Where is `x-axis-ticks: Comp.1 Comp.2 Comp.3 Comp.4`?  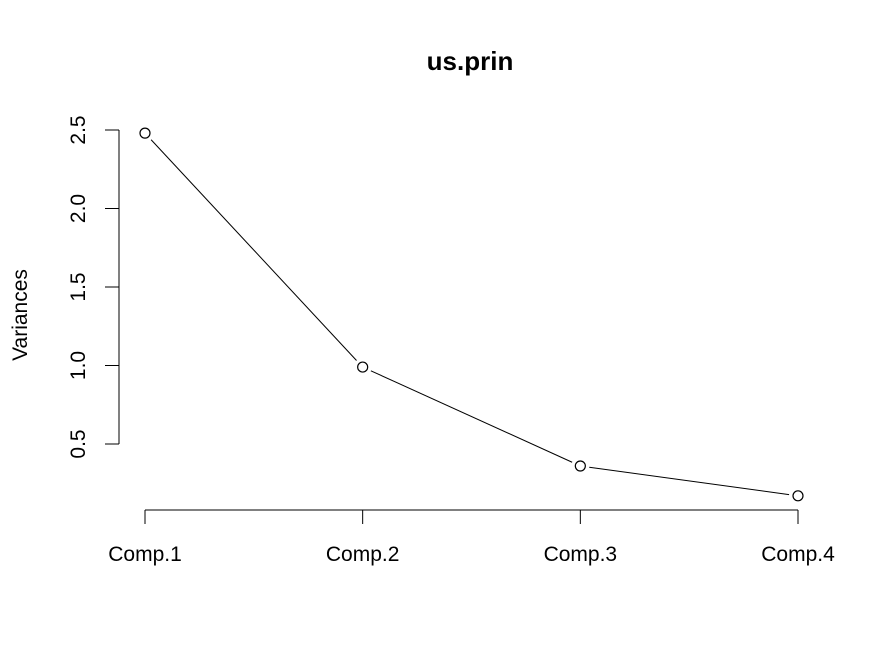
x-axis-ticks: Comp.1 Comp.2 Comp.3 Comp.4 is located at coordinates (471, 538).